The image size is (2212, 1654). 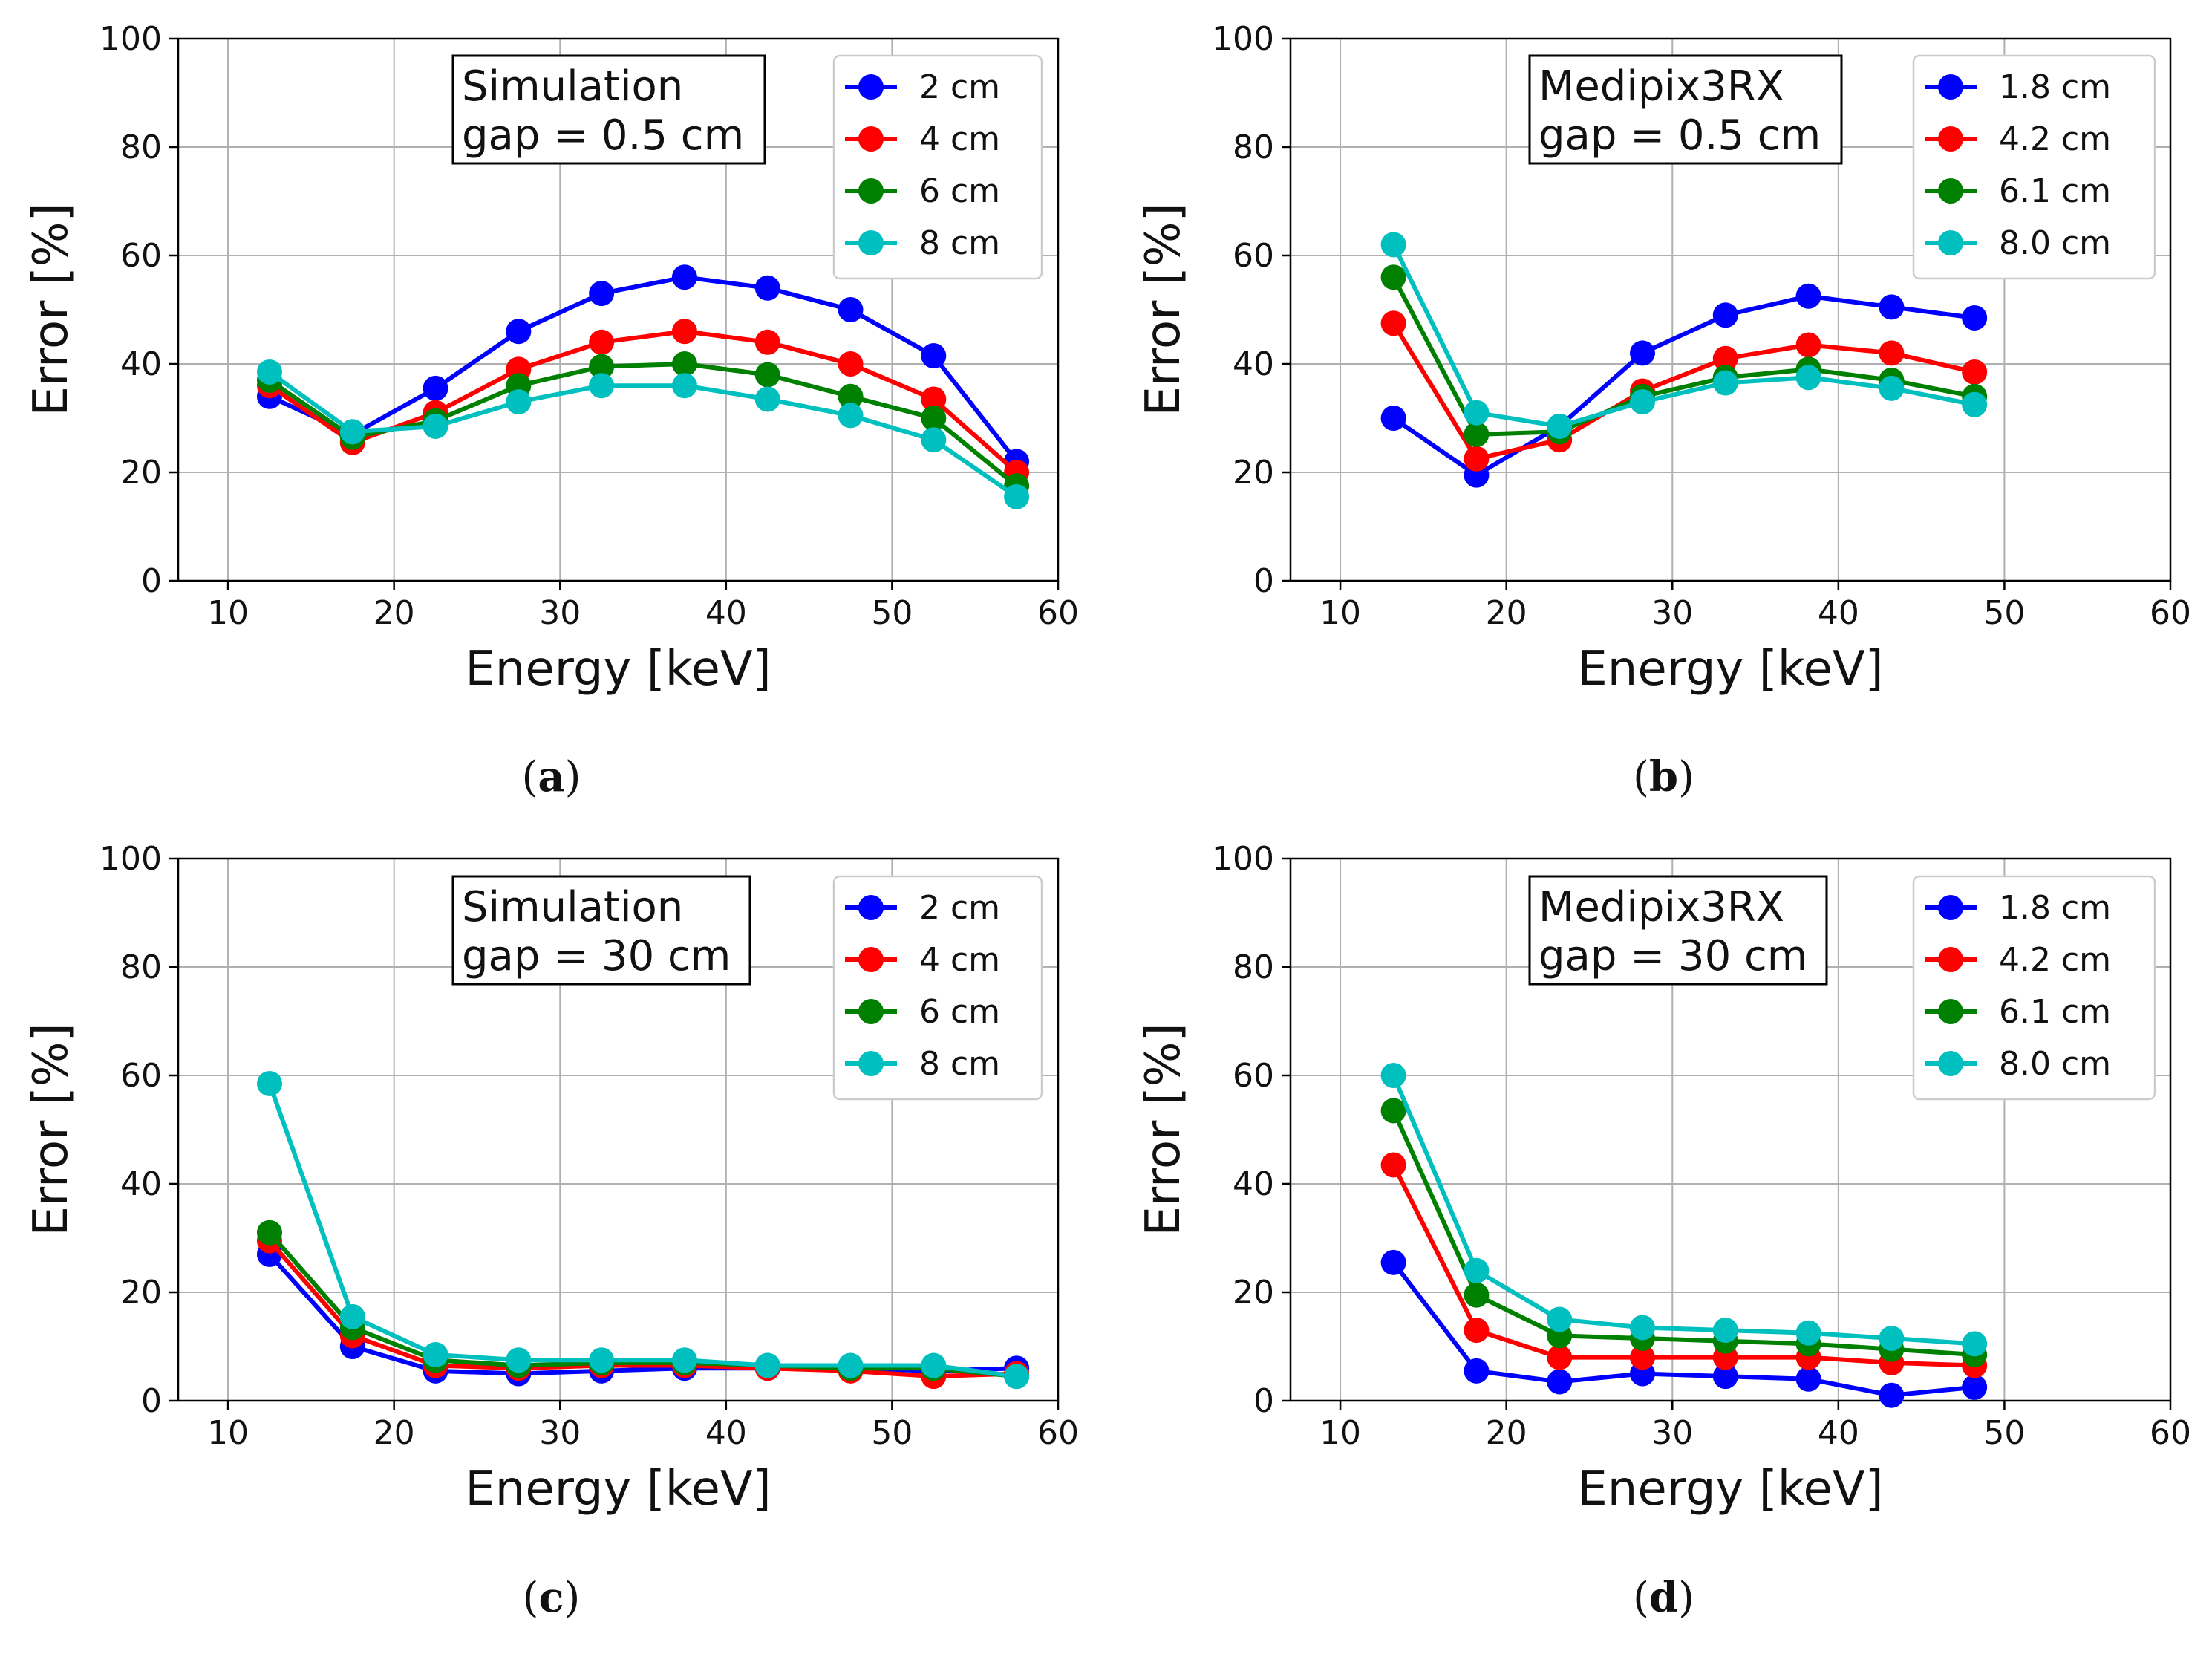 What do you see at coordinates (2055, 243) in the screenshot?
I see `legend-label: 8.0 cm` at bounding box center [2055, 243].